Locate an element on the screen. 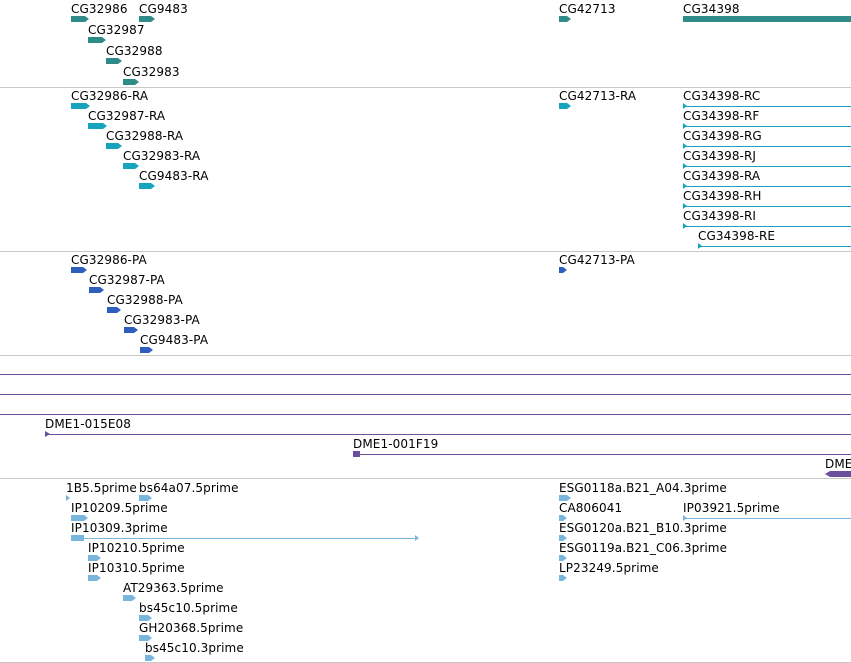 Image resolution: width=851 pixels, height=663 pixels. est-label: LP23249.5prime is located at coordinates (609, 568).